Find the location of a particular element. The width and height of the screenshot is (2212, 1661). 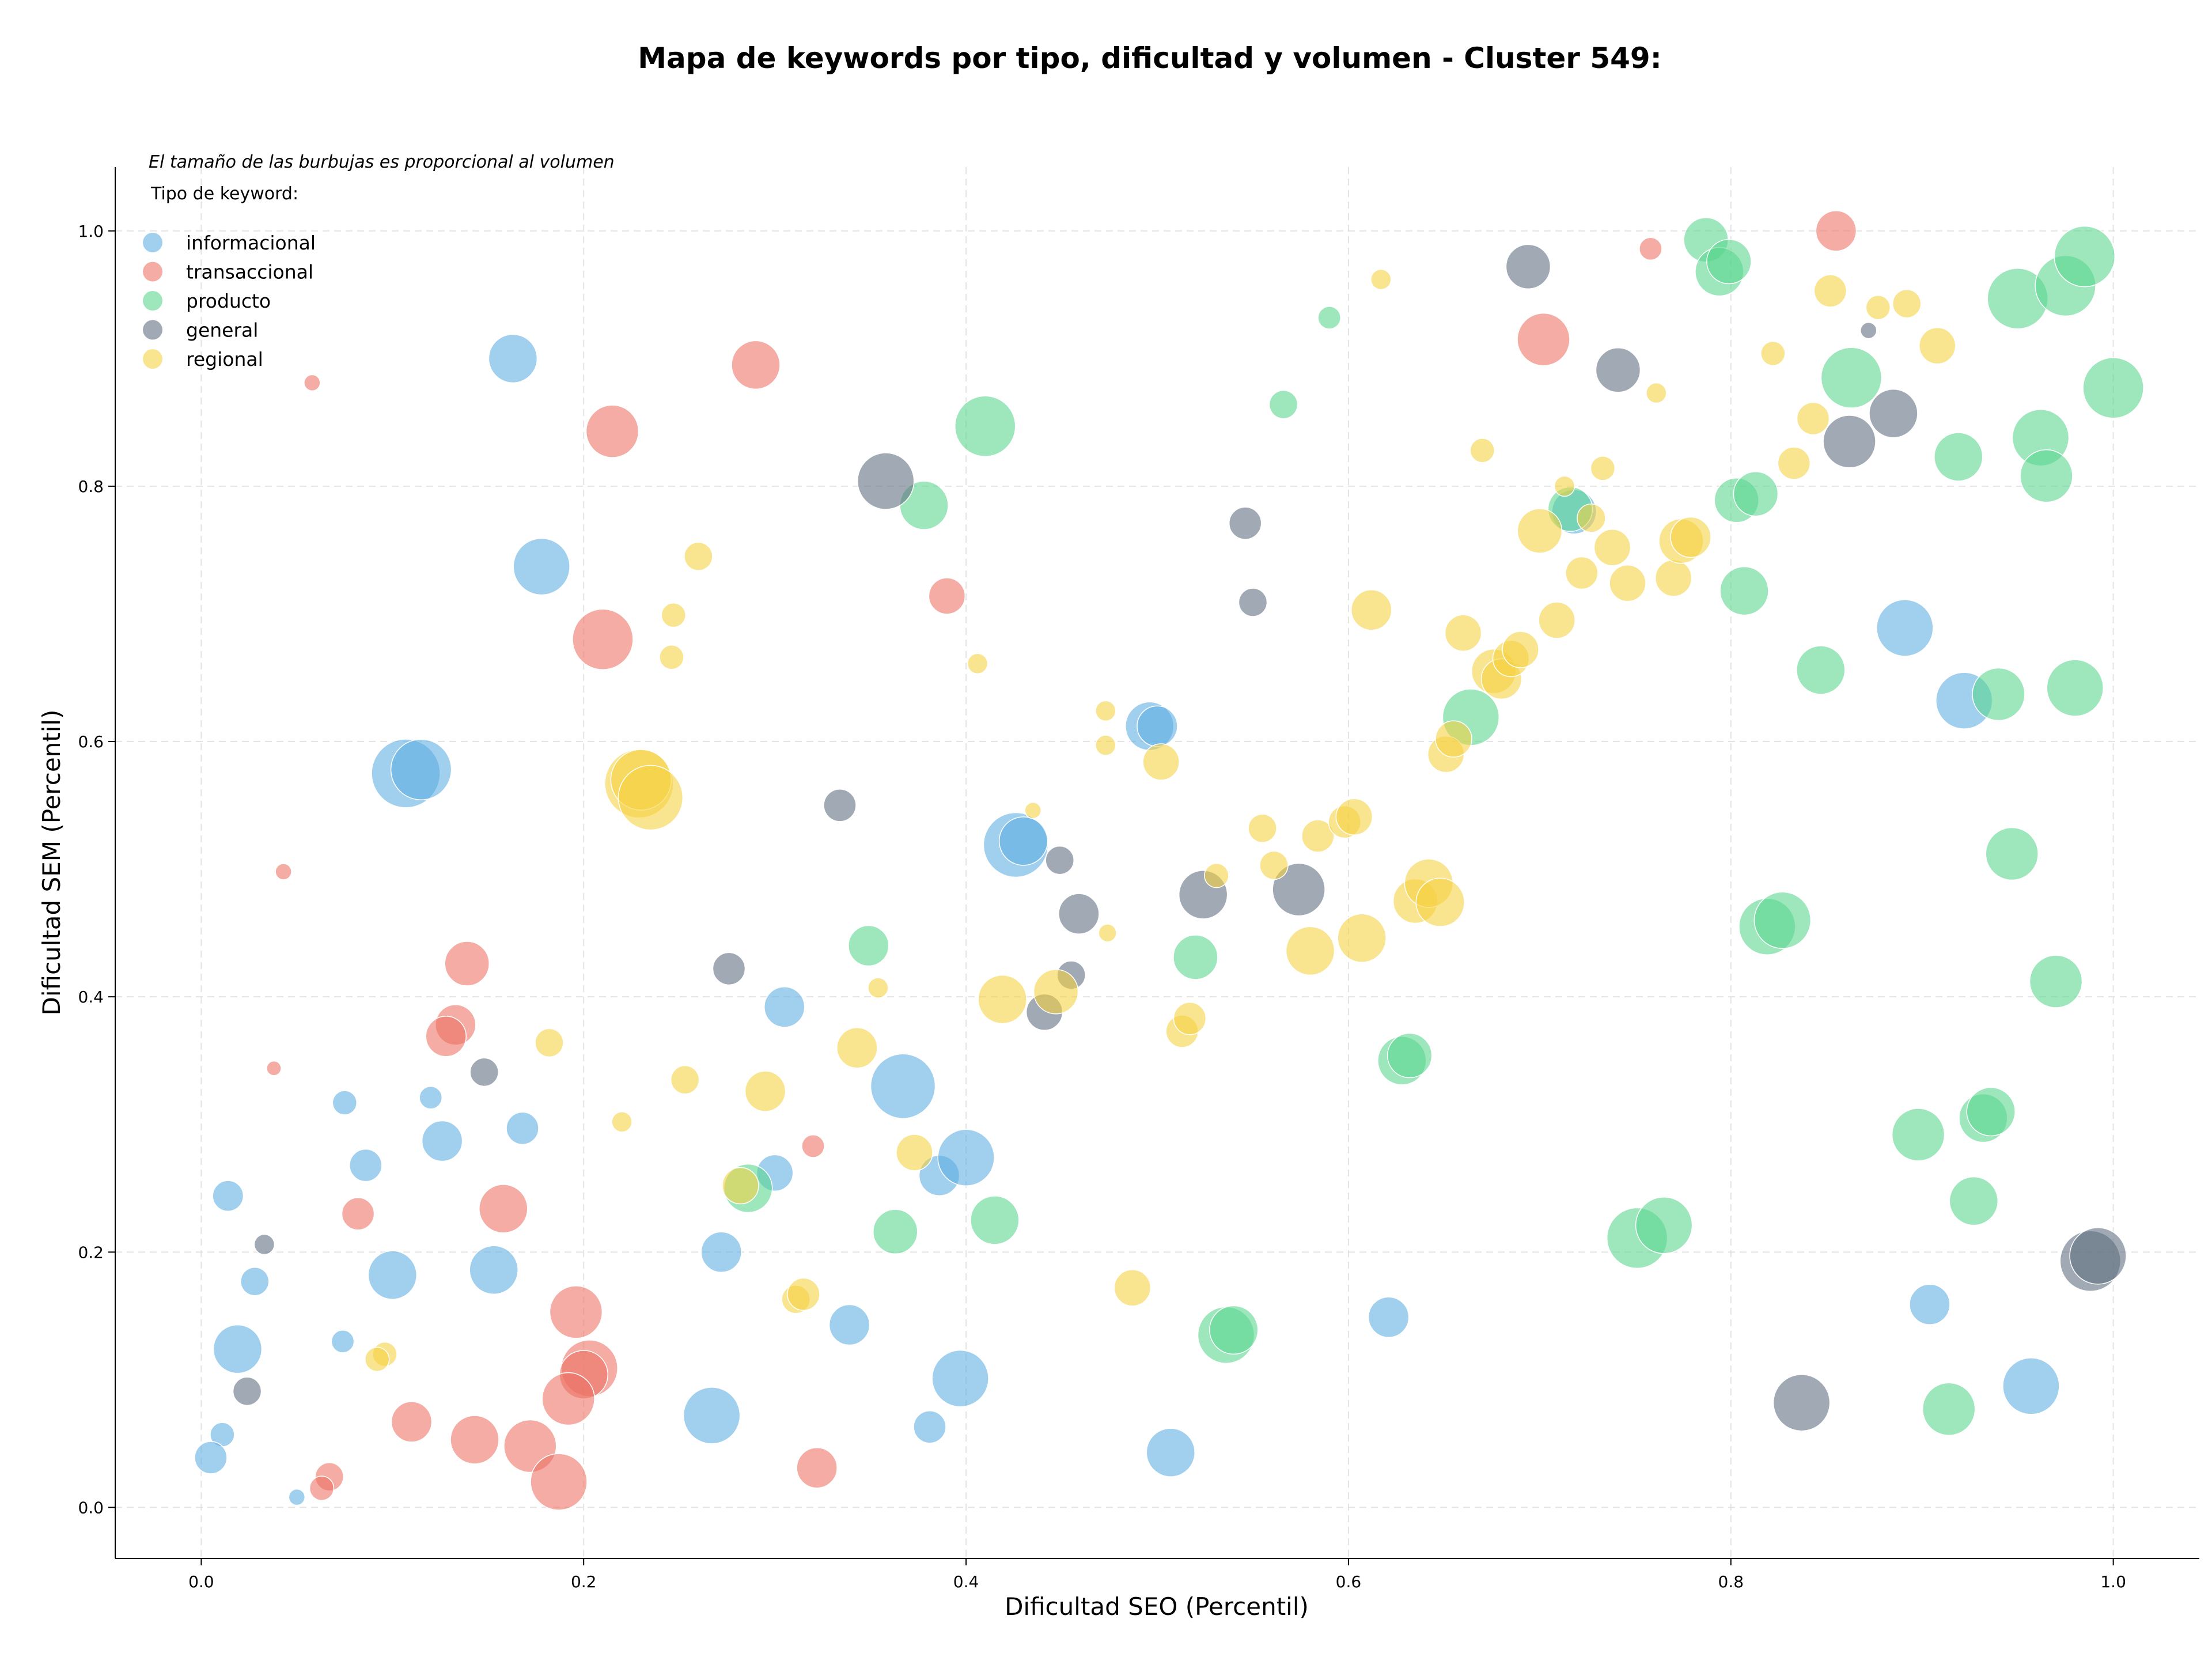

legend-label-informacional: informacional is located at coordinates (251, 243).